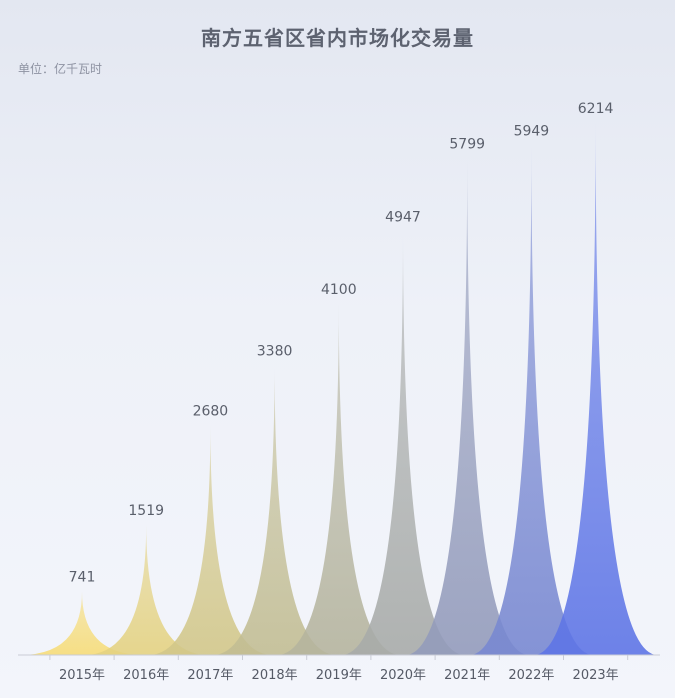 The width and height of the screenshot is (675, 698). What do you see at coordinates (82, 578) in the screenshot?
I see `data-label: 741` at bounding box center [82, 578].